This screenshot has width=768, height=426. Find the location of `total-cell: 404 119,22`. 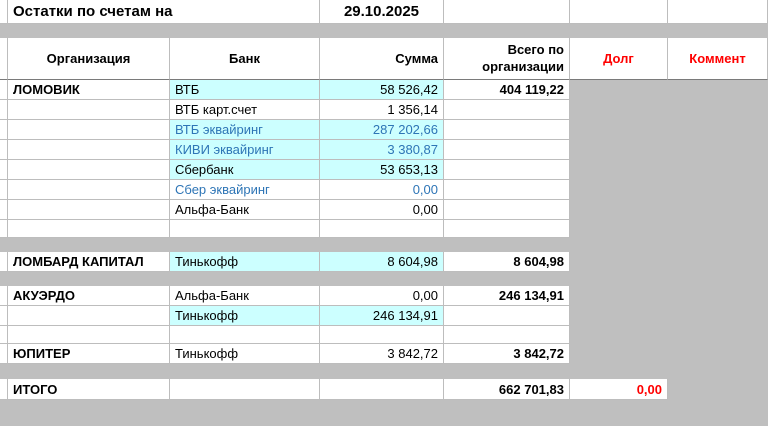

total-cell: 404 119,22 is located at coordinates (507, 90).